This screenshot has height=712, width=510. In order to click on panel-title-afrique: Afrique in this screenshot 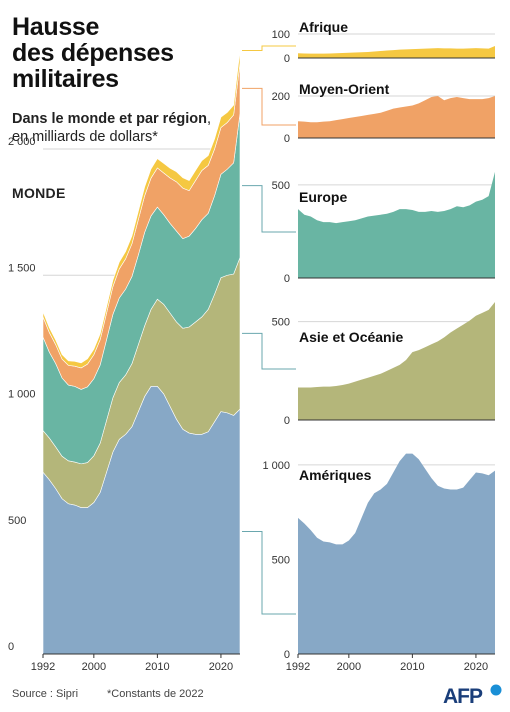, I will do `click(323, 27)`.